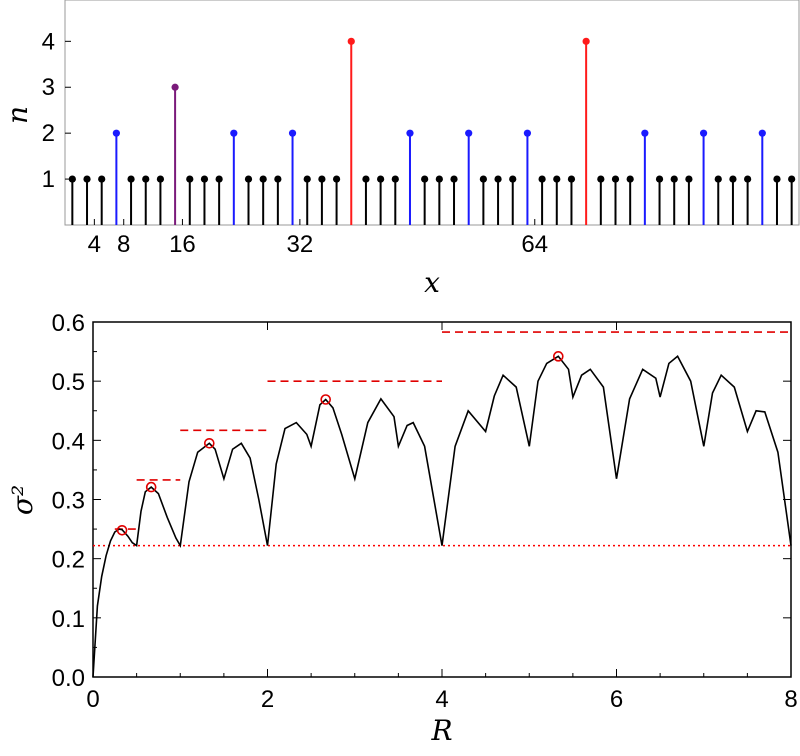 Image resolution: width=800 pixels, height=756 pixels. I want to click on variance-x-tick-label: 6, so click(616, 699).